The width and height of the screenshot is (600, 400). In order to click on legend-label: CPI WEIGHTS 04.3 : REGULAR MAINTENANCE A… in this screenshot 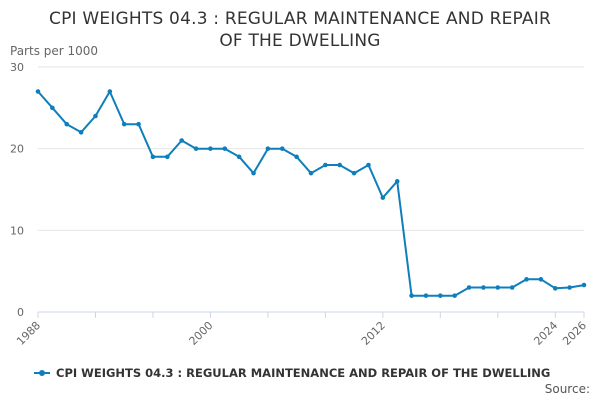, I will do `click(303, 373)`.